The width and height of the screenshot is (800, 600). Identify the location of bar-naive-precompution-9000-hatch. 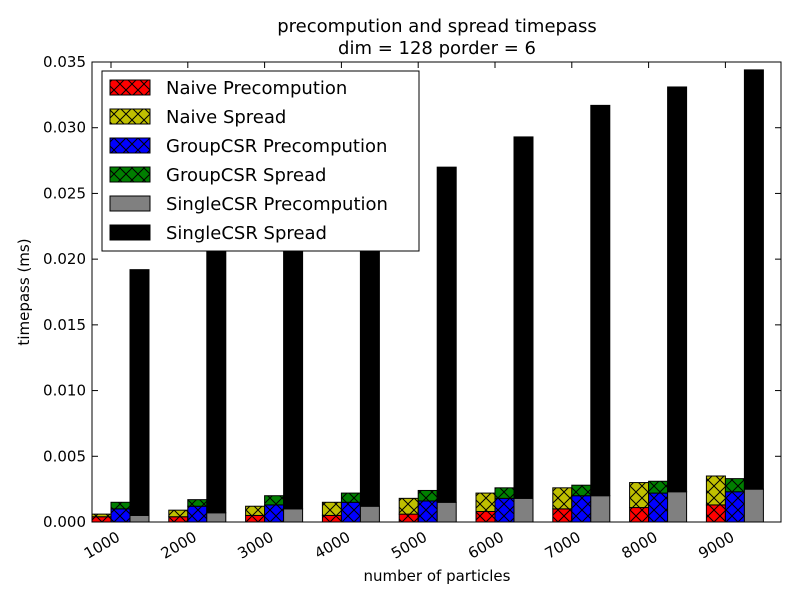
(716, 513).